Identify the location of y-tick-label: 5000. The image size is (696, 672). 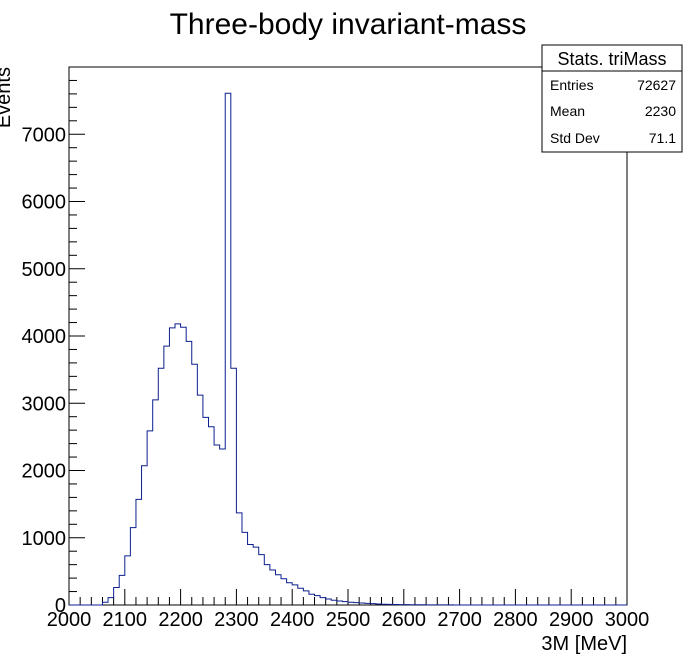
(44, 270).